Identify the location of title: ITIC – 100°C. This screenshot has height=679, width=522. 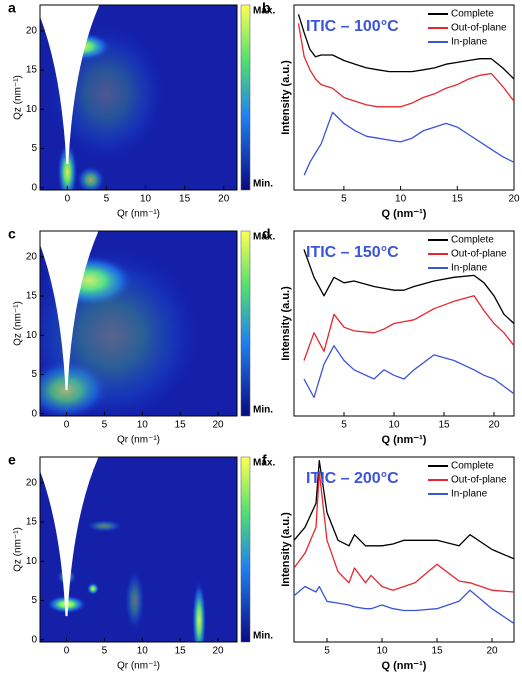
(352, 26).